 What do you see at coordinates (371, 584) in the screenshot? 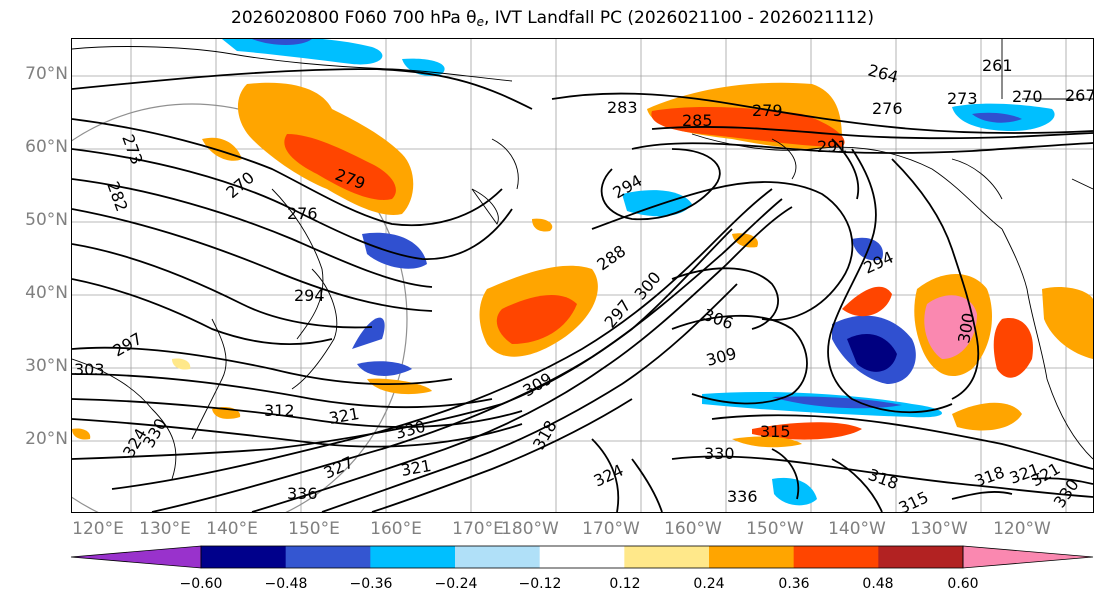
I see `colorbar-tick: −0.36` at bounding box center [371, 584].